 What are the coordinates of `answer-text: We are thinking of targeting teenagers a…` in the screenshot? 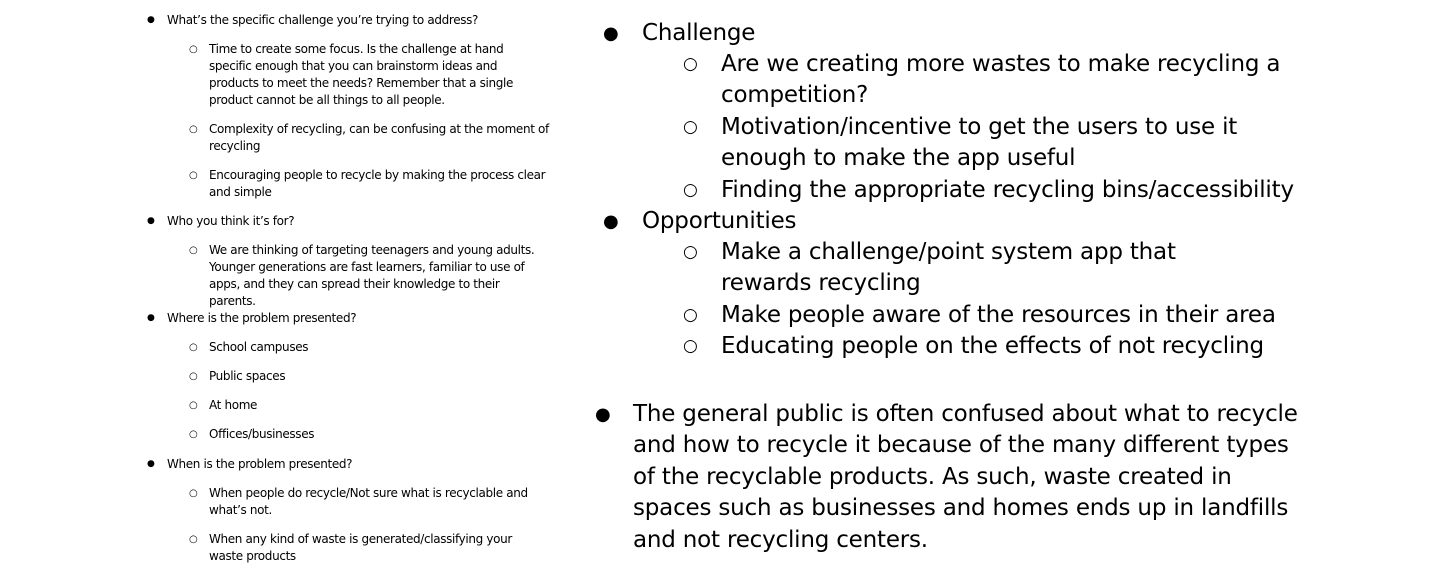 It's located at (372, 275).